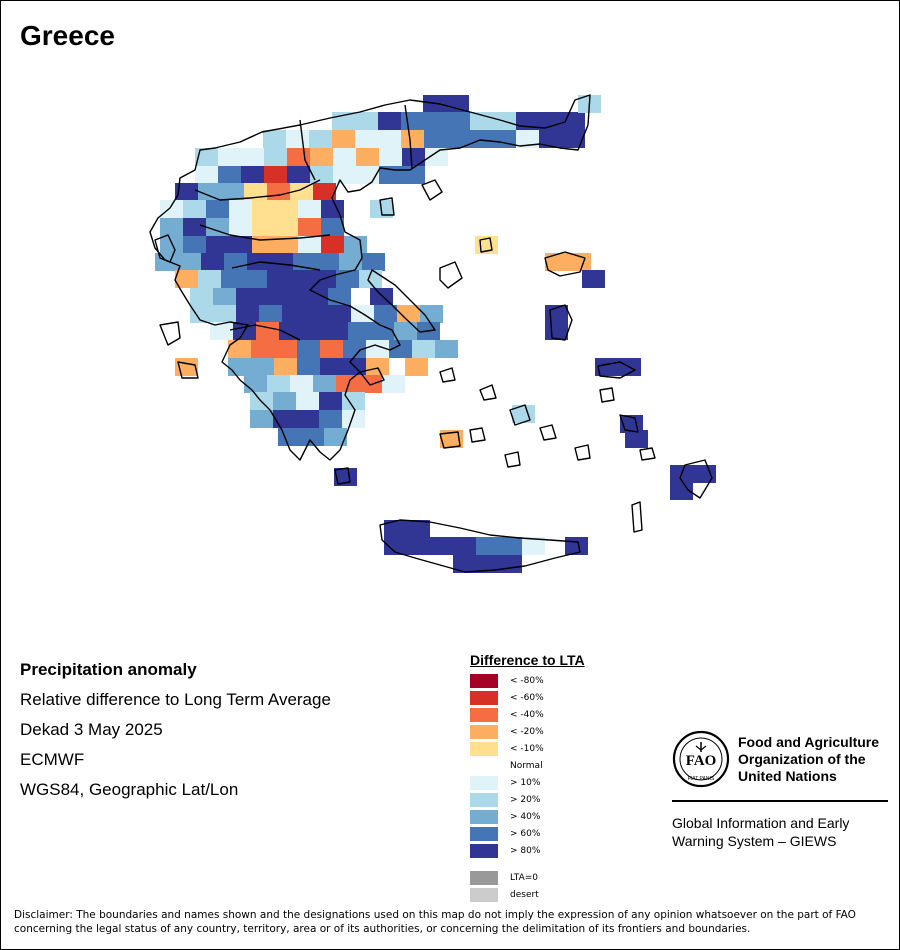 The width and height of the screenshot is (900, 950). What do you see at coordinates (701, 779) in the screenshot?
I see `fao-logo-motto: FIAT PANIS` at bounding box center [701, 779].